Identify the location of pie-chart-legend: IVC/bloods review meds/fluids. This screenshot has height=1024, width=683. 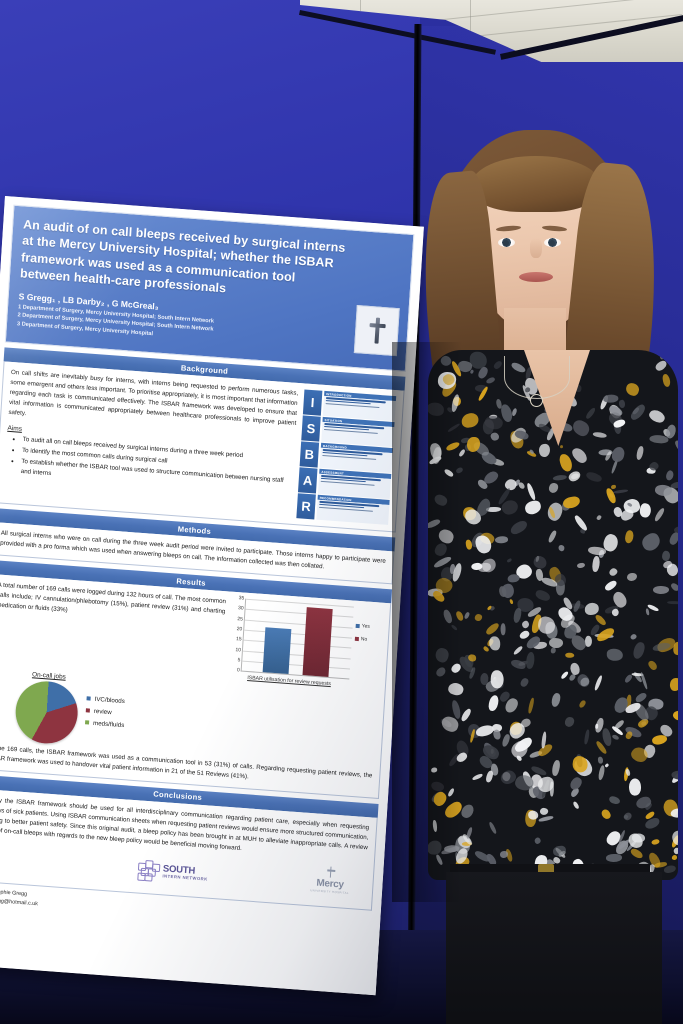
(105, 712).